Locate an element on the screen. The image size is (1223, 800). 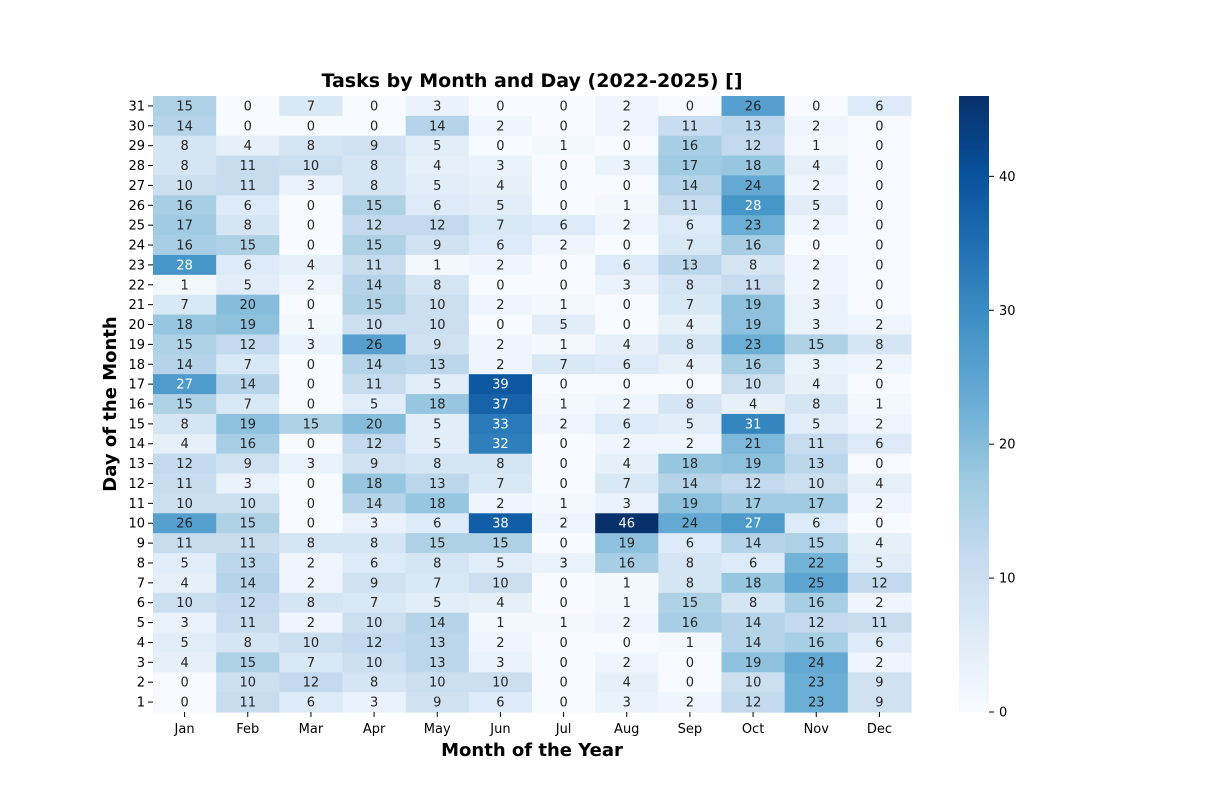
cell-value-label: 11 is located at coordinates (247, 544).